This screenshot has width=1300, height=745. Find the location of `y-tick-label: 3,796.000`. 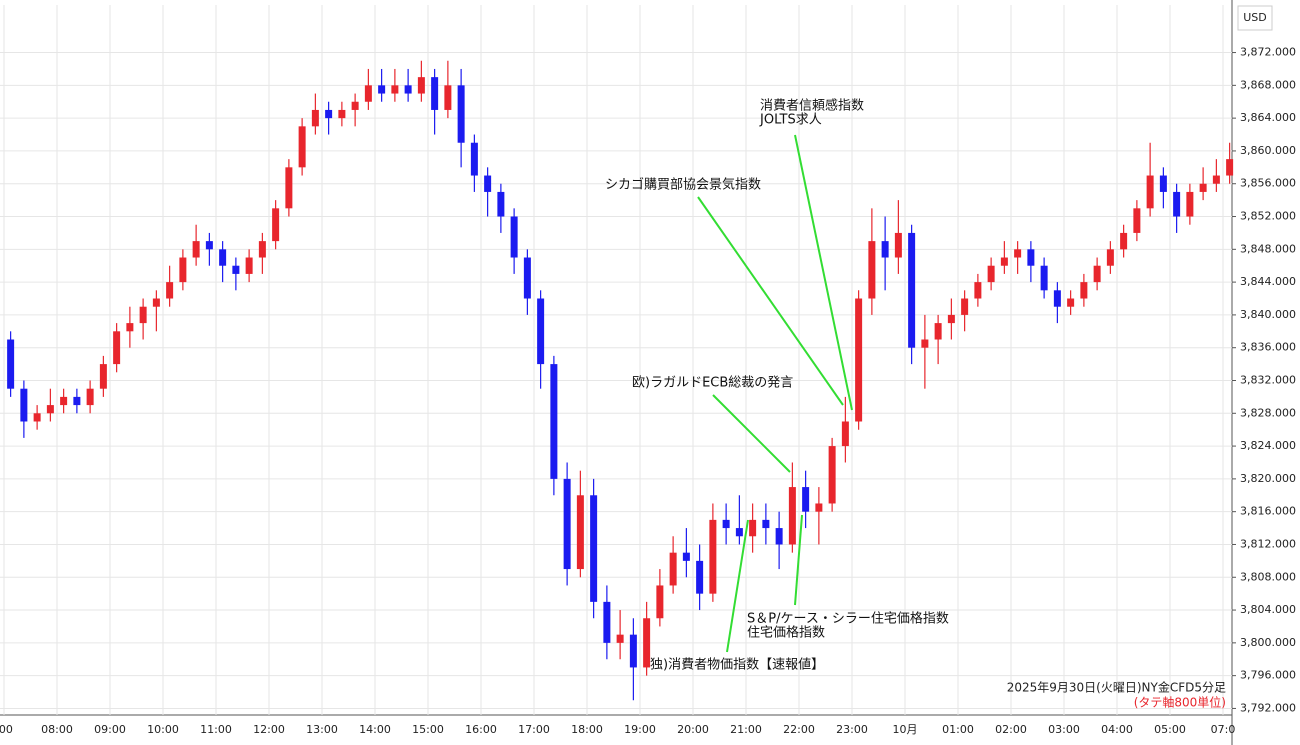

y-tick-label: 3,796.000 is located at coordinates (1268, 675).